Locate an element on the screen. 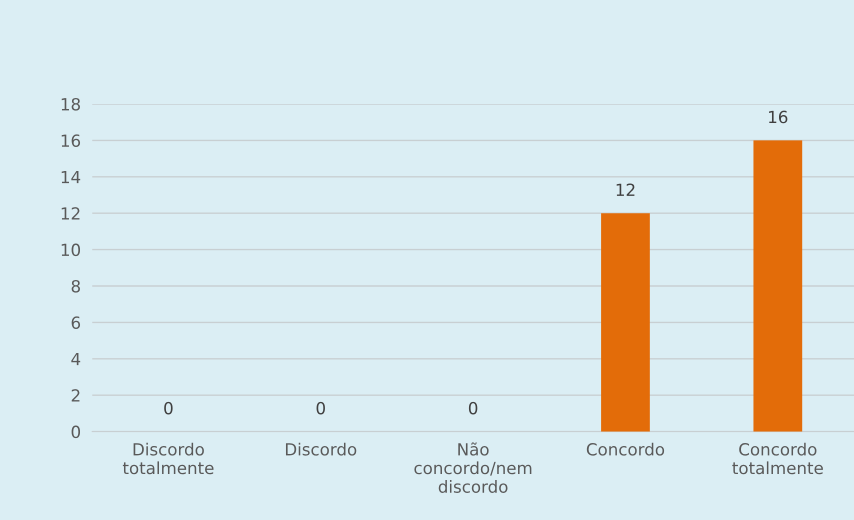 This screenshot has width=854, height=520. y-tick-label: 16 is located at coordinates (71, 140).